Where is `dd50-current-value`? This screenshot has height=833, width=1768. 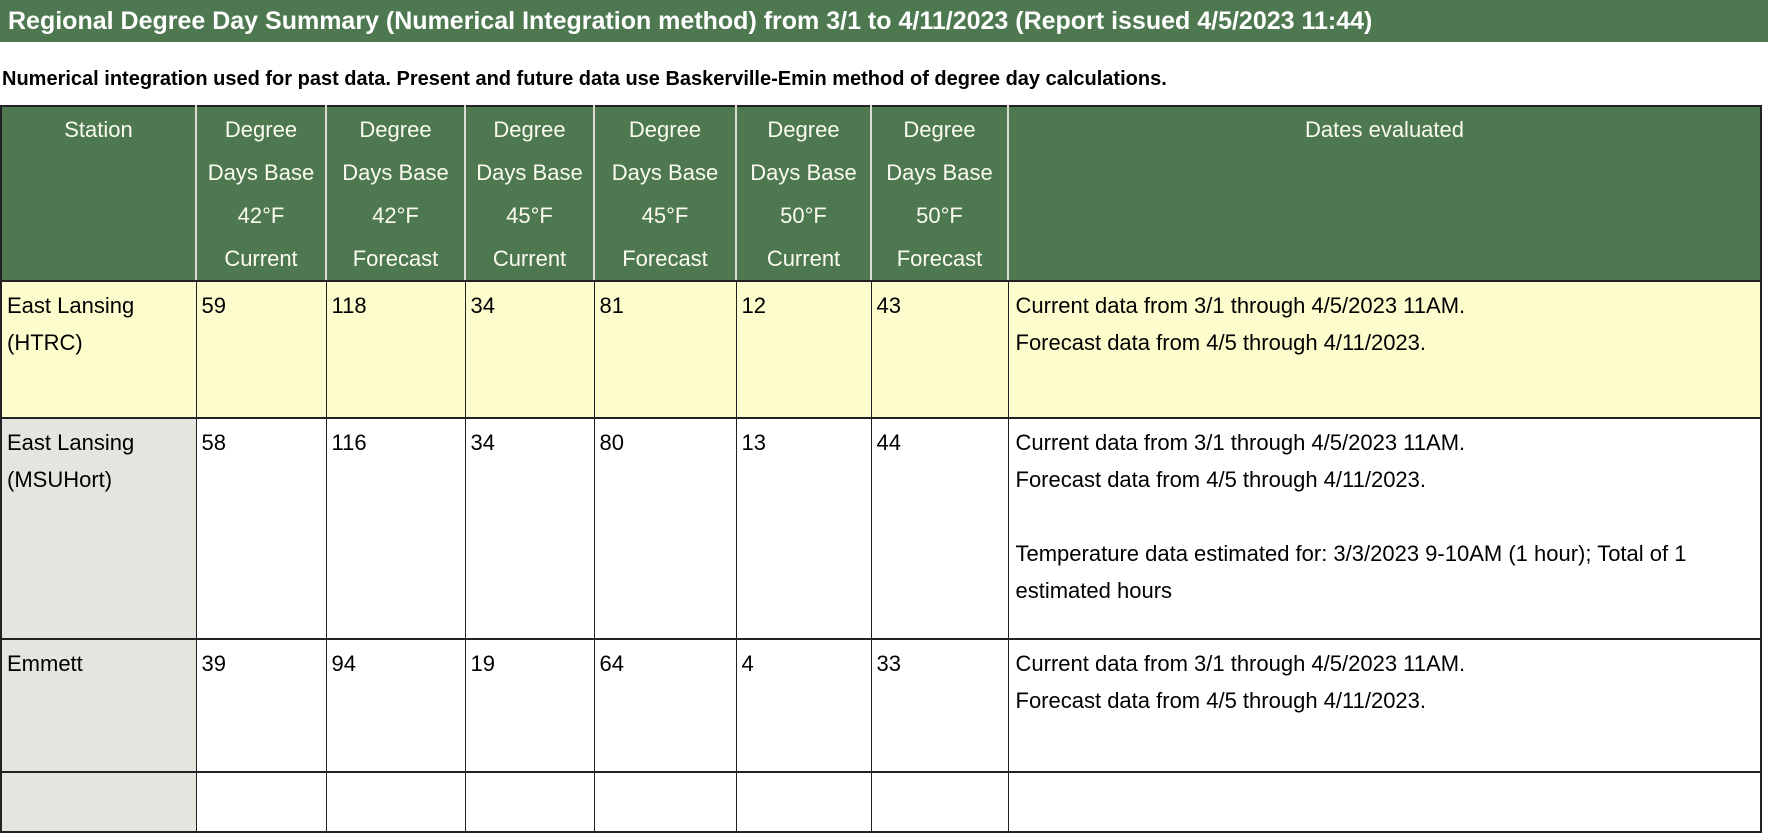
dd50-current-value is located at coordinates (803, 802).